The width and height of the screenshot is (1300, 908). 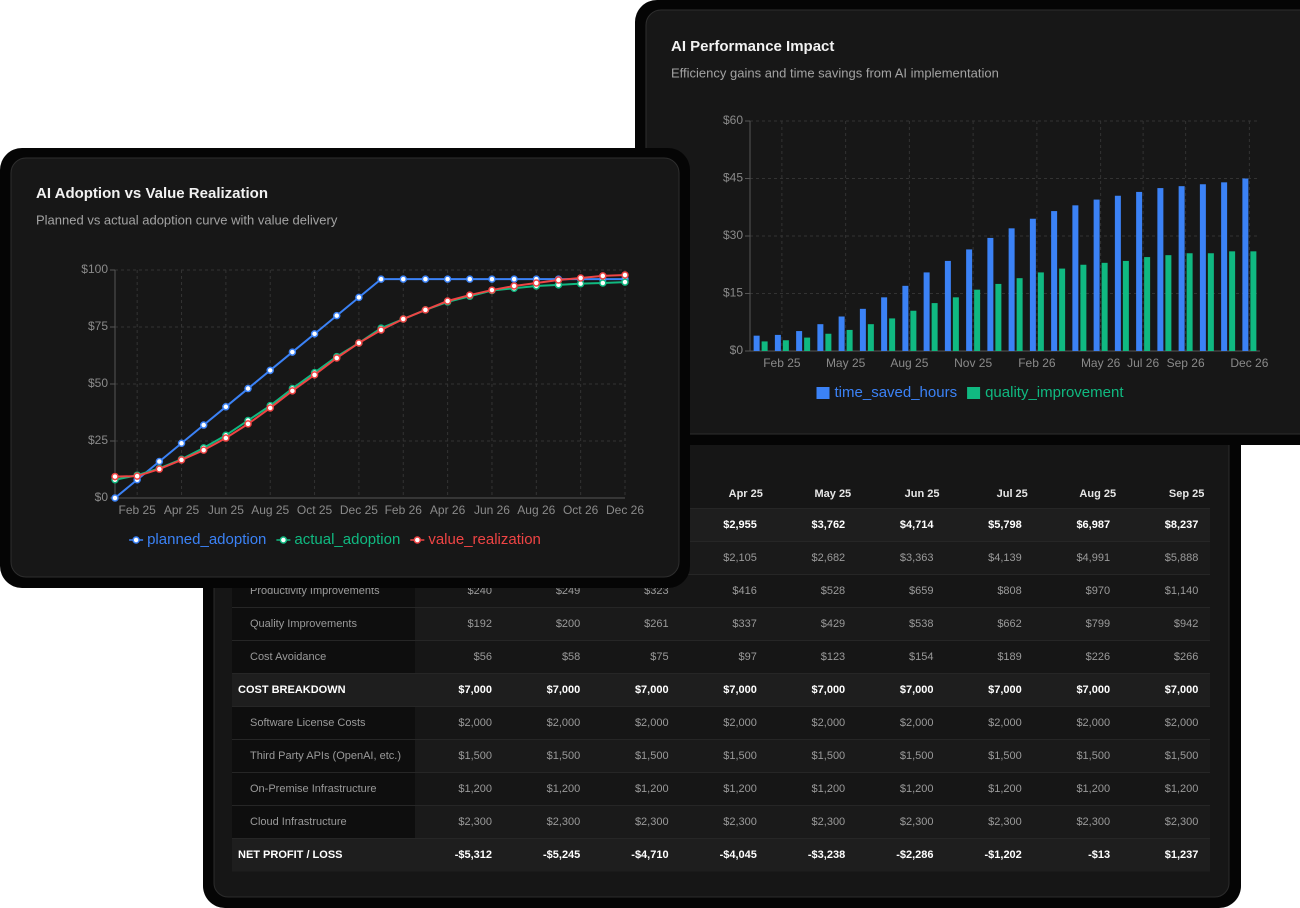 I want to click on legend-label: value_realization, so click(x=484, y=539).